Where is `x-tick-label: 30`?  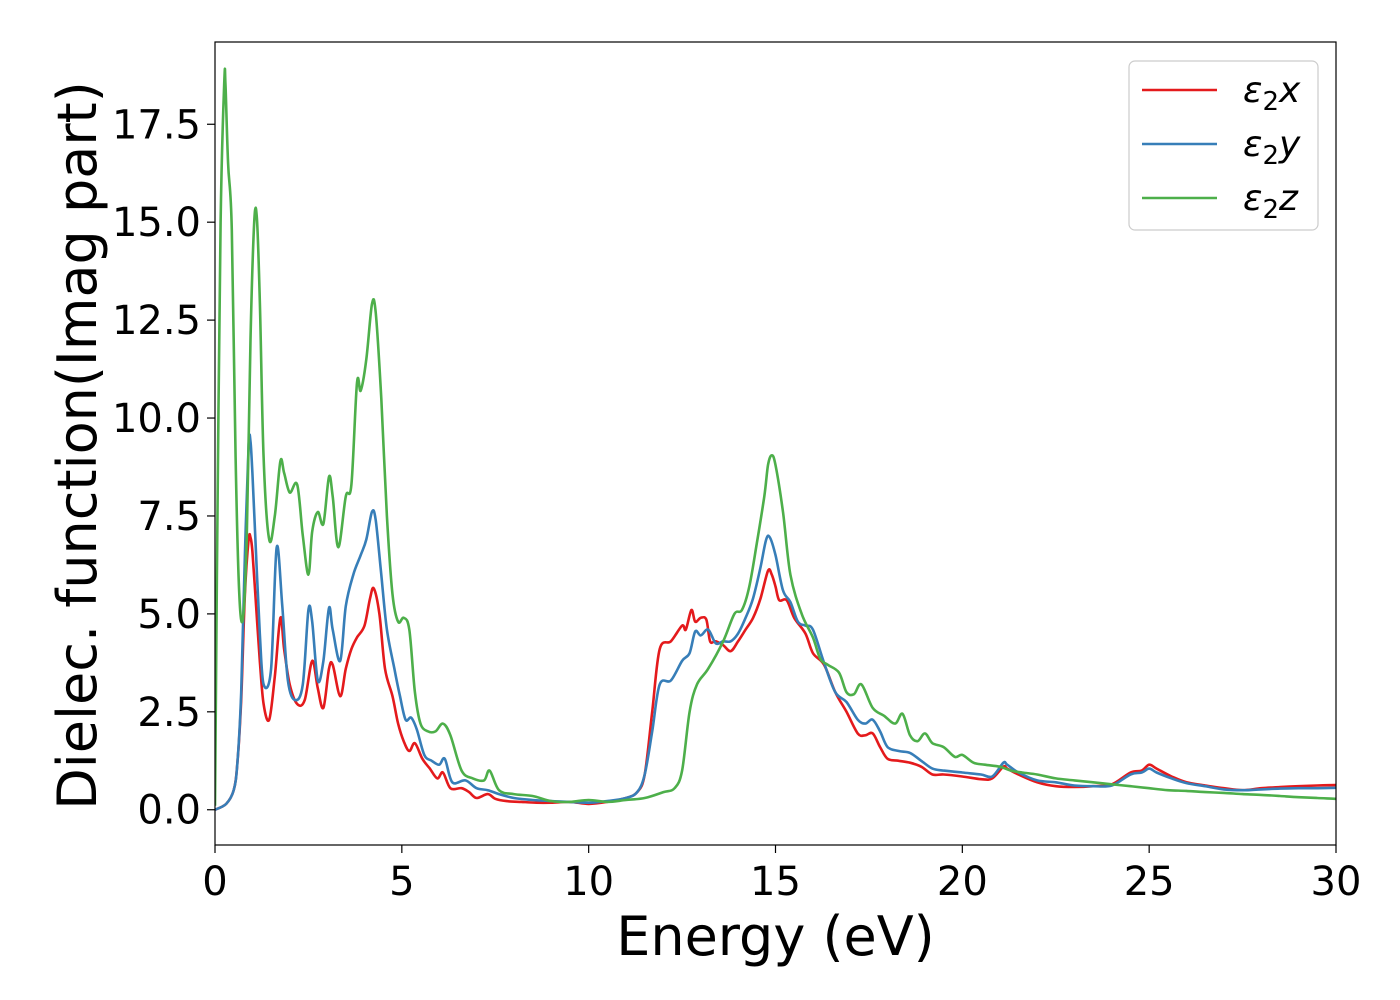 x-tick-label: 30 is located at coordinates (1336, 882).